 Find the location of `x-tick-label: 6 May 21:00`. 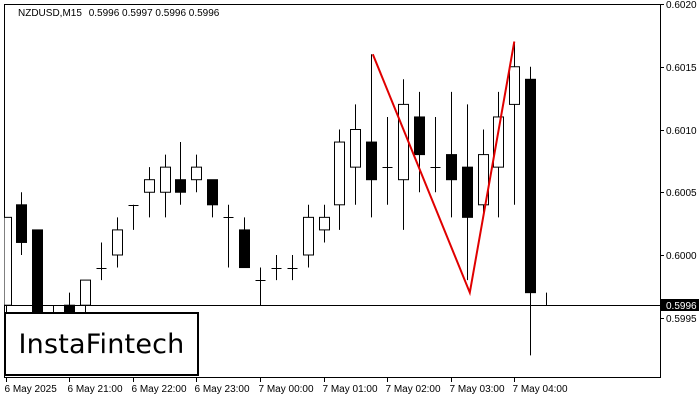

x-tick-label: 6 May 21:00 is located at coordinates (95, 389).